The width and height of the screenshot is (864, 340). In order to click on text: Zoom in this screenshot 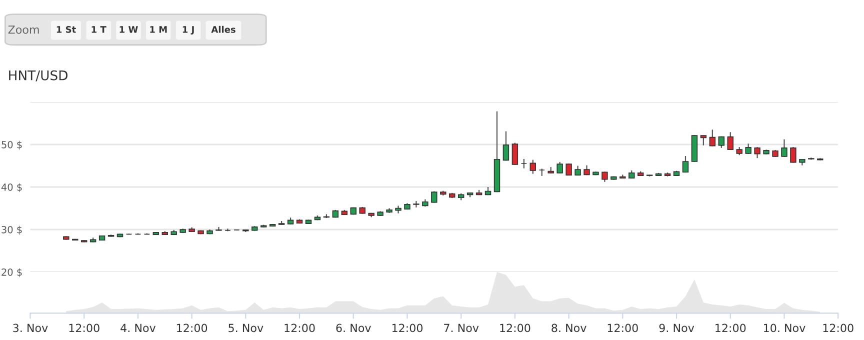, I will do `click(23, 30)`.